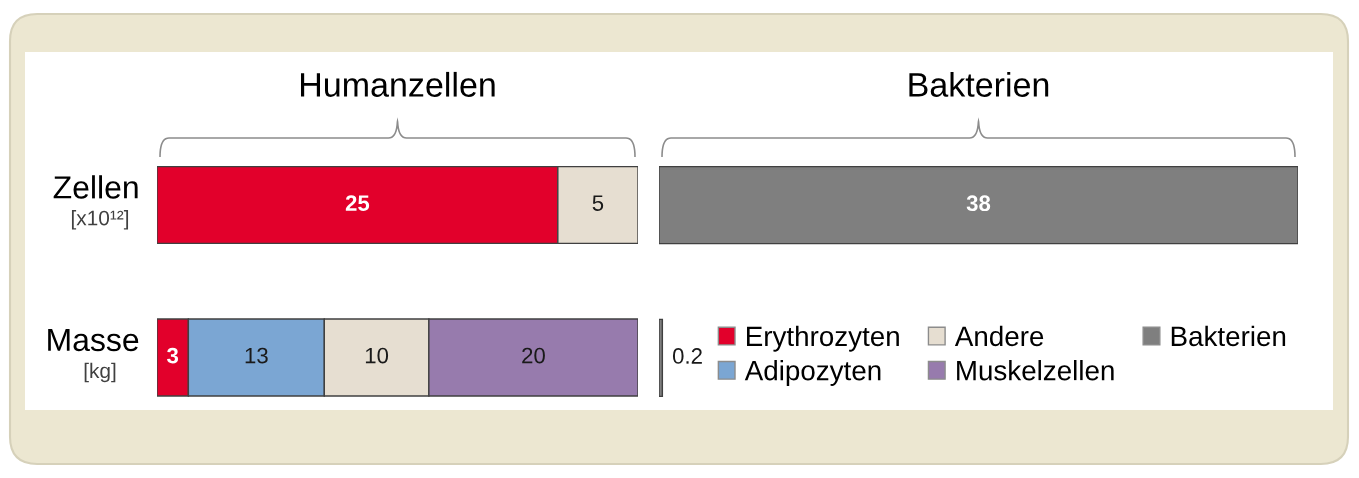 This screenshot has width=1359, height=478. I want to click on legend-label: Andere, so click(999, 336).